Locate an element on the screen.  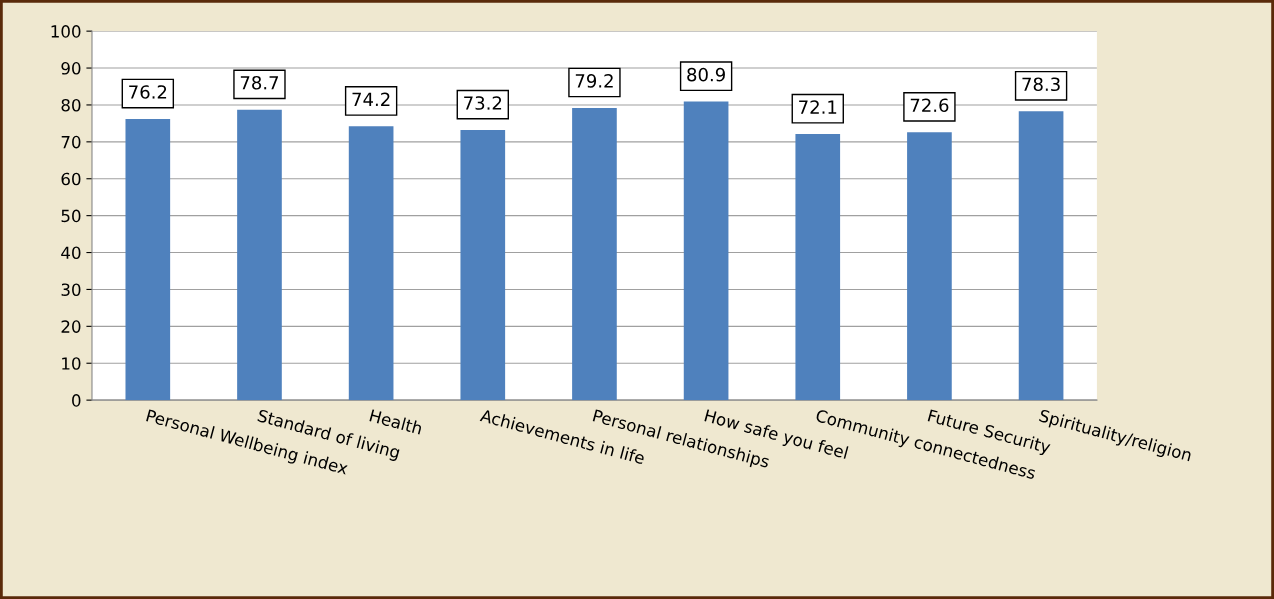
y-tick-label: 10 is located at coordinates (71, 363).